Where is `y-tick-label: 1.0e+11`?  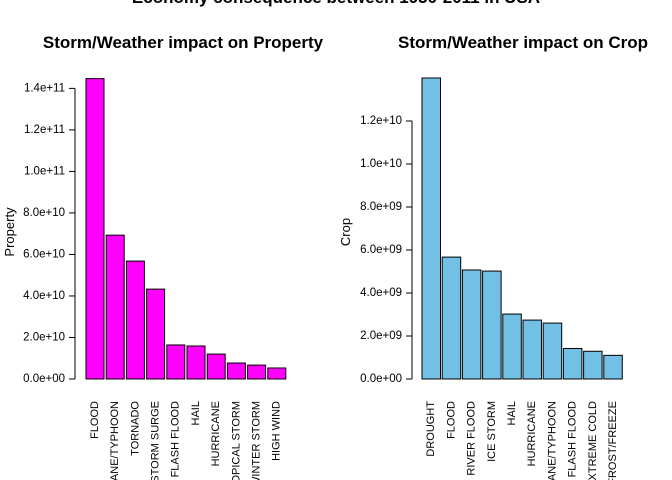 y-tick-label: 1.0e+11 is located at coordinates (44, 171).